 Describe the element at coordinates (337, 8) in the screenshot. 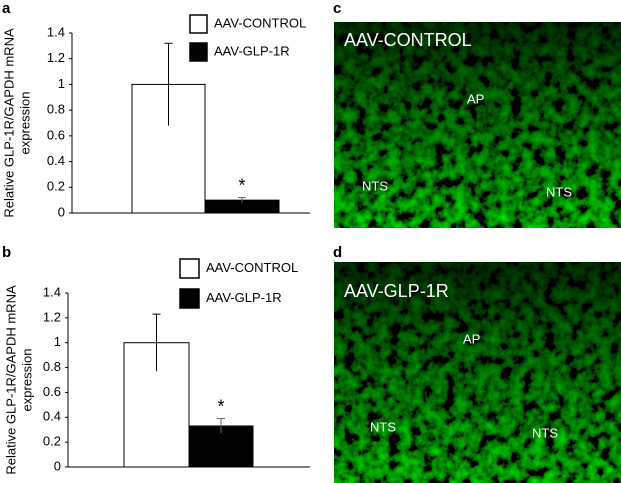

I see `panel-letter: c` at that location.